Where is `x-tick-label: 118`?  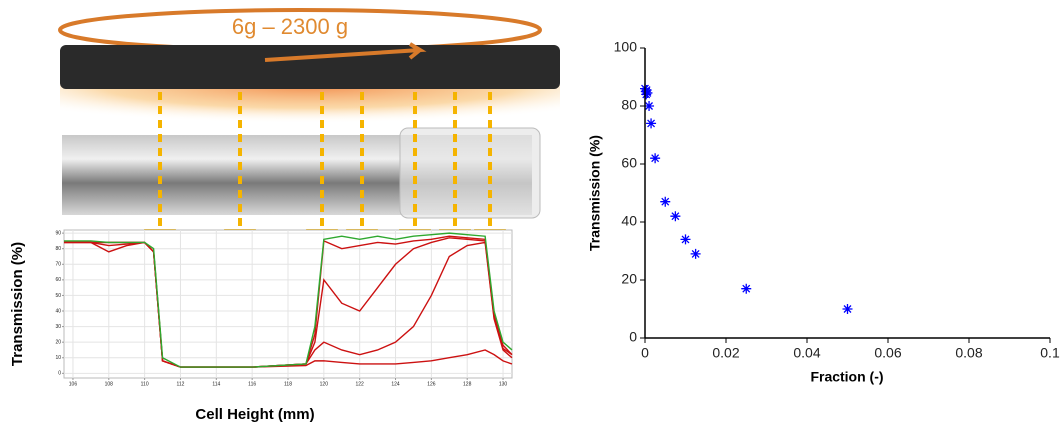 x-tick-label: 118 is located at coordinates (288, 384).